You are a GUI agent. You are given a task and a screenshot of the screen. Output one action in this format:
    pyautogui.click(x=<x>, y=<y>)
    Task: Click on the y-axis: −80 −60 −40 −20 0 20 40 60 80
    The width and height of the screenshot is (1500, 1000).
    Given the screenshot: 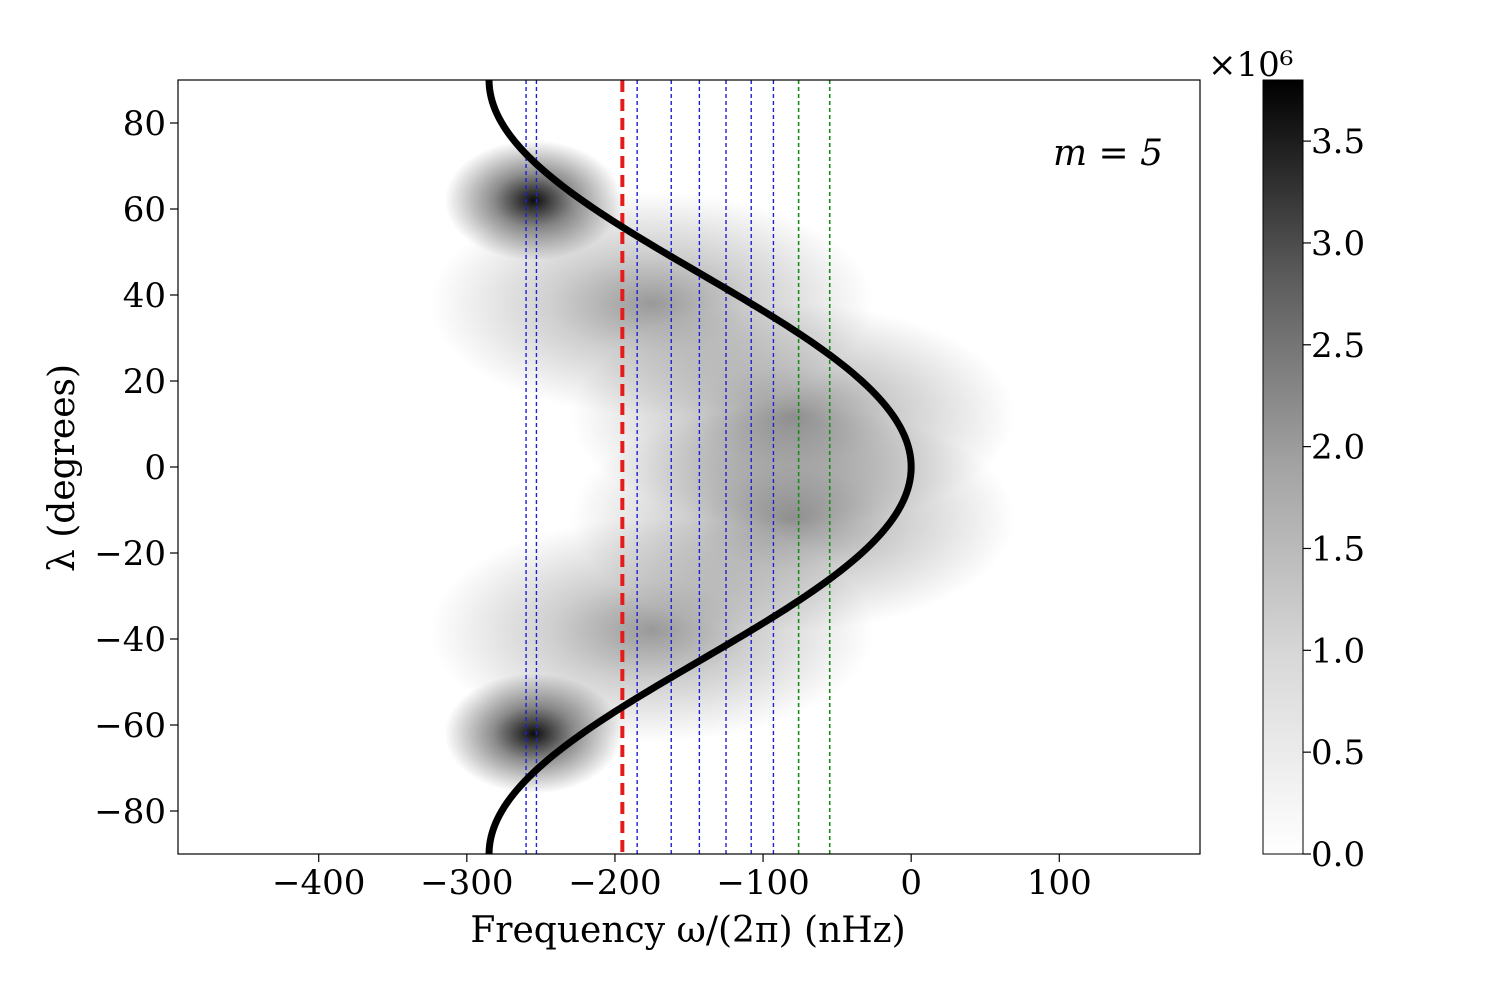 What is the action you would take?
    pyautogui.click(x=136, y=468)
    